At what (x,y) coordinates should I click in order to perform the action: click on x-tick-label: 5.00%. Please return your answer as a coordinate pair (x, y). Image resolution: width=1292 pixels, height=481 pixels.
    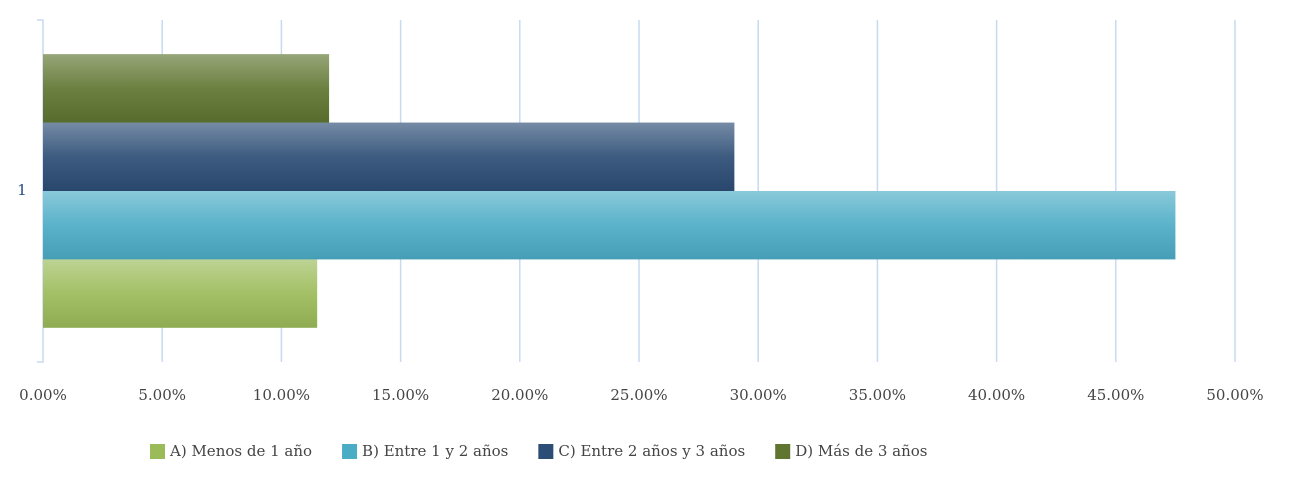
    Looking at the image, I should click on (162, 395).